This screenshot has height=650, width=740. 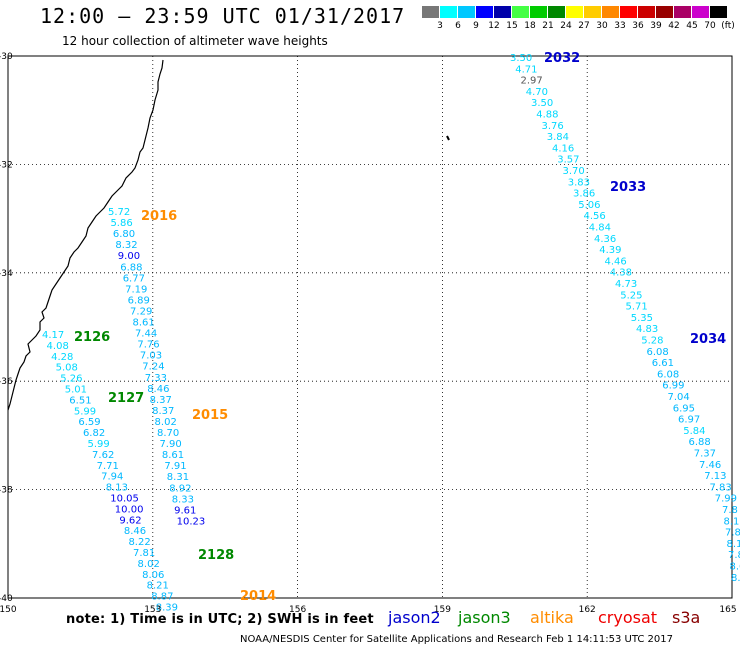 What do you see at coordinates (161, 400) in the screenshot?
I see `swh-value: 8.37` at bounding box center [161, 400].